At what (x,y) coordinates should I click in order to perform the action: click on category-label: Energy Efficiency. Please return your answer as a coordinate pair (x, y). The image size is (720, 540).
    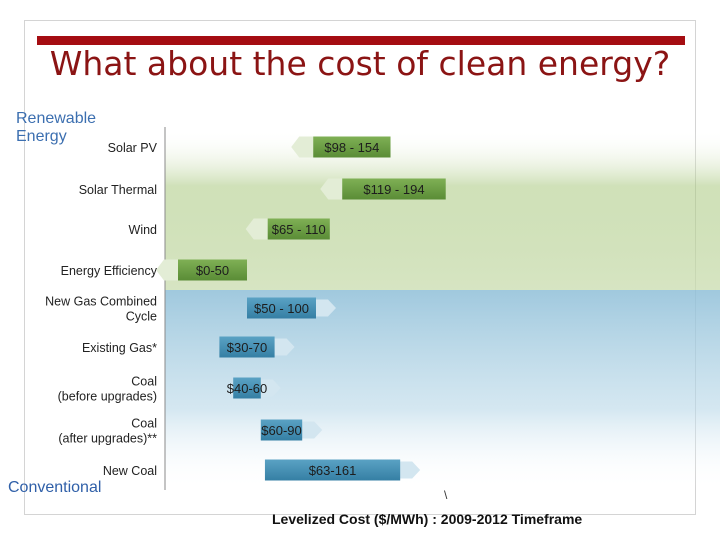
    Looking at the image, I should click on (109, 271).